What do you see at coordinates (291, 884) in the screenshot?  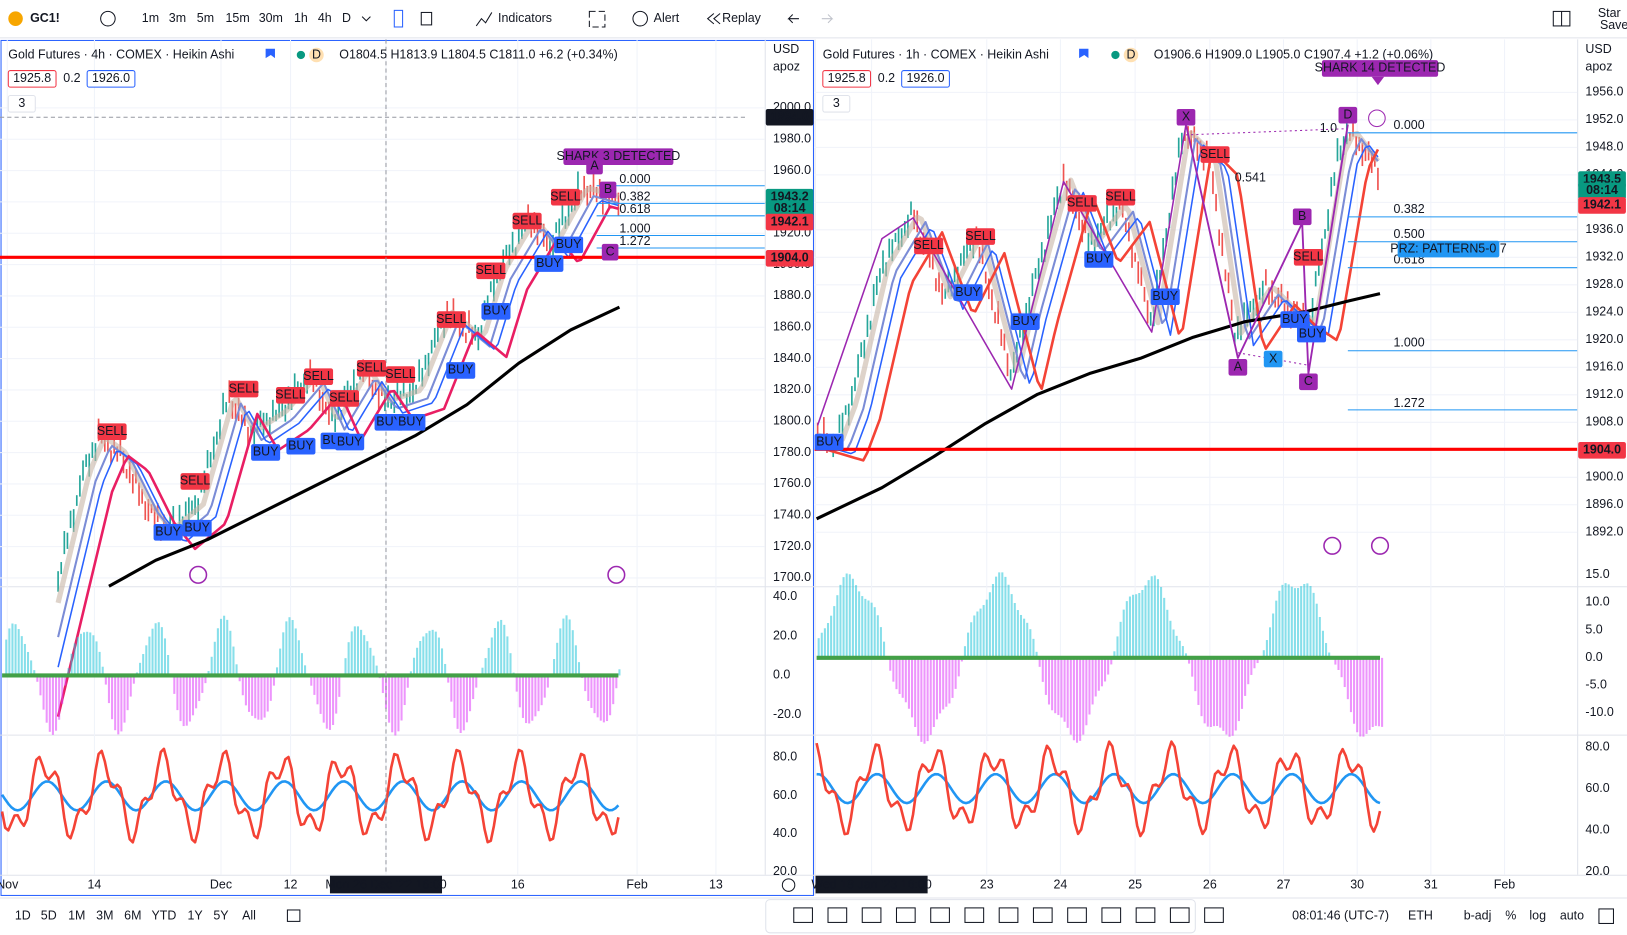 I see `time-tick-label: 12` at bounding box center [291, 884].